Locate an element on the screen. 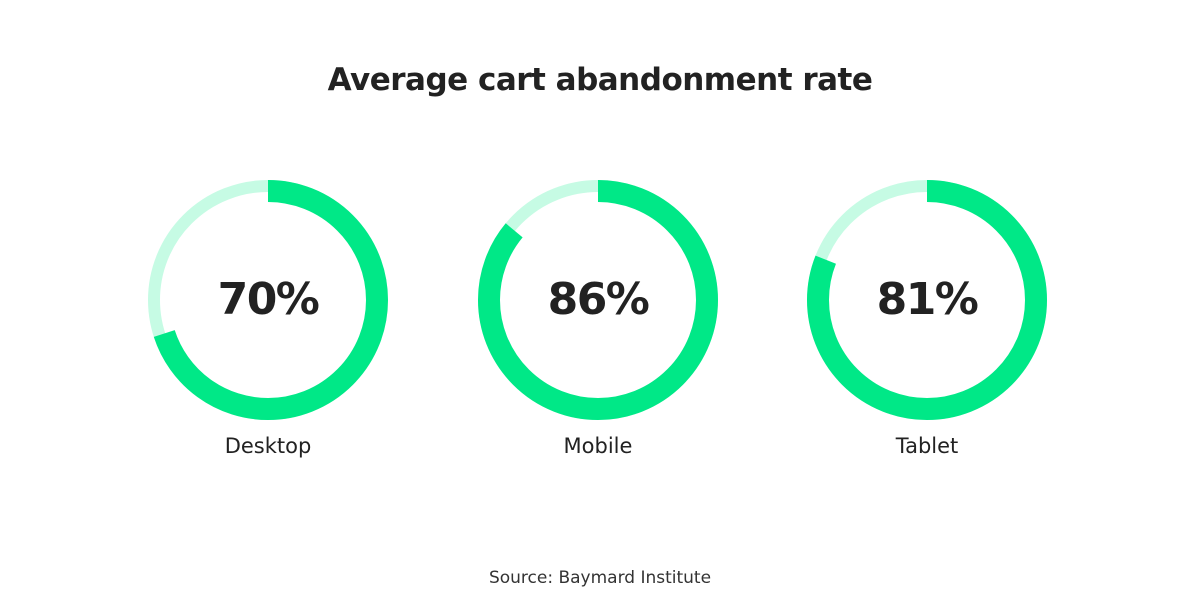 The image size is (1200, 600). gauge-tablet: 81% Tablet is located at coordinates (927, 326).